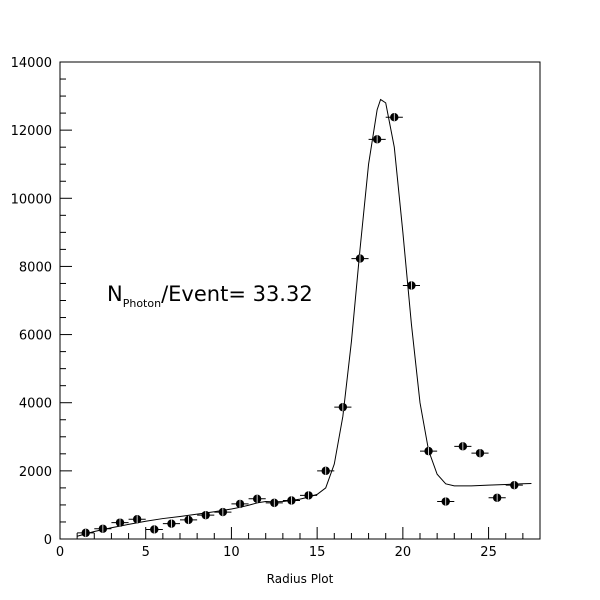  I want to click on x-tick-label: 15, so click(317, 552).